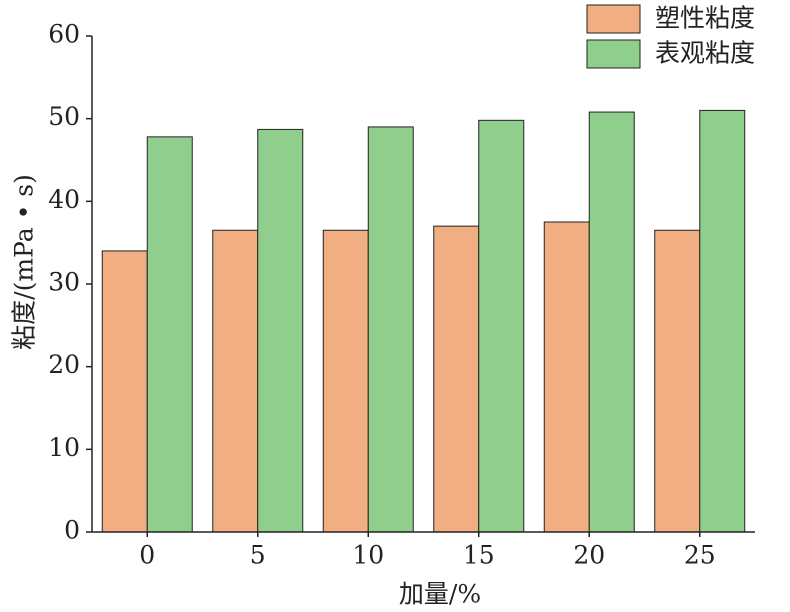  What do you see at coordinates (72, 530) in the screenshot?
I see `y-tick-label: 0` at bounding box center [72, 530].